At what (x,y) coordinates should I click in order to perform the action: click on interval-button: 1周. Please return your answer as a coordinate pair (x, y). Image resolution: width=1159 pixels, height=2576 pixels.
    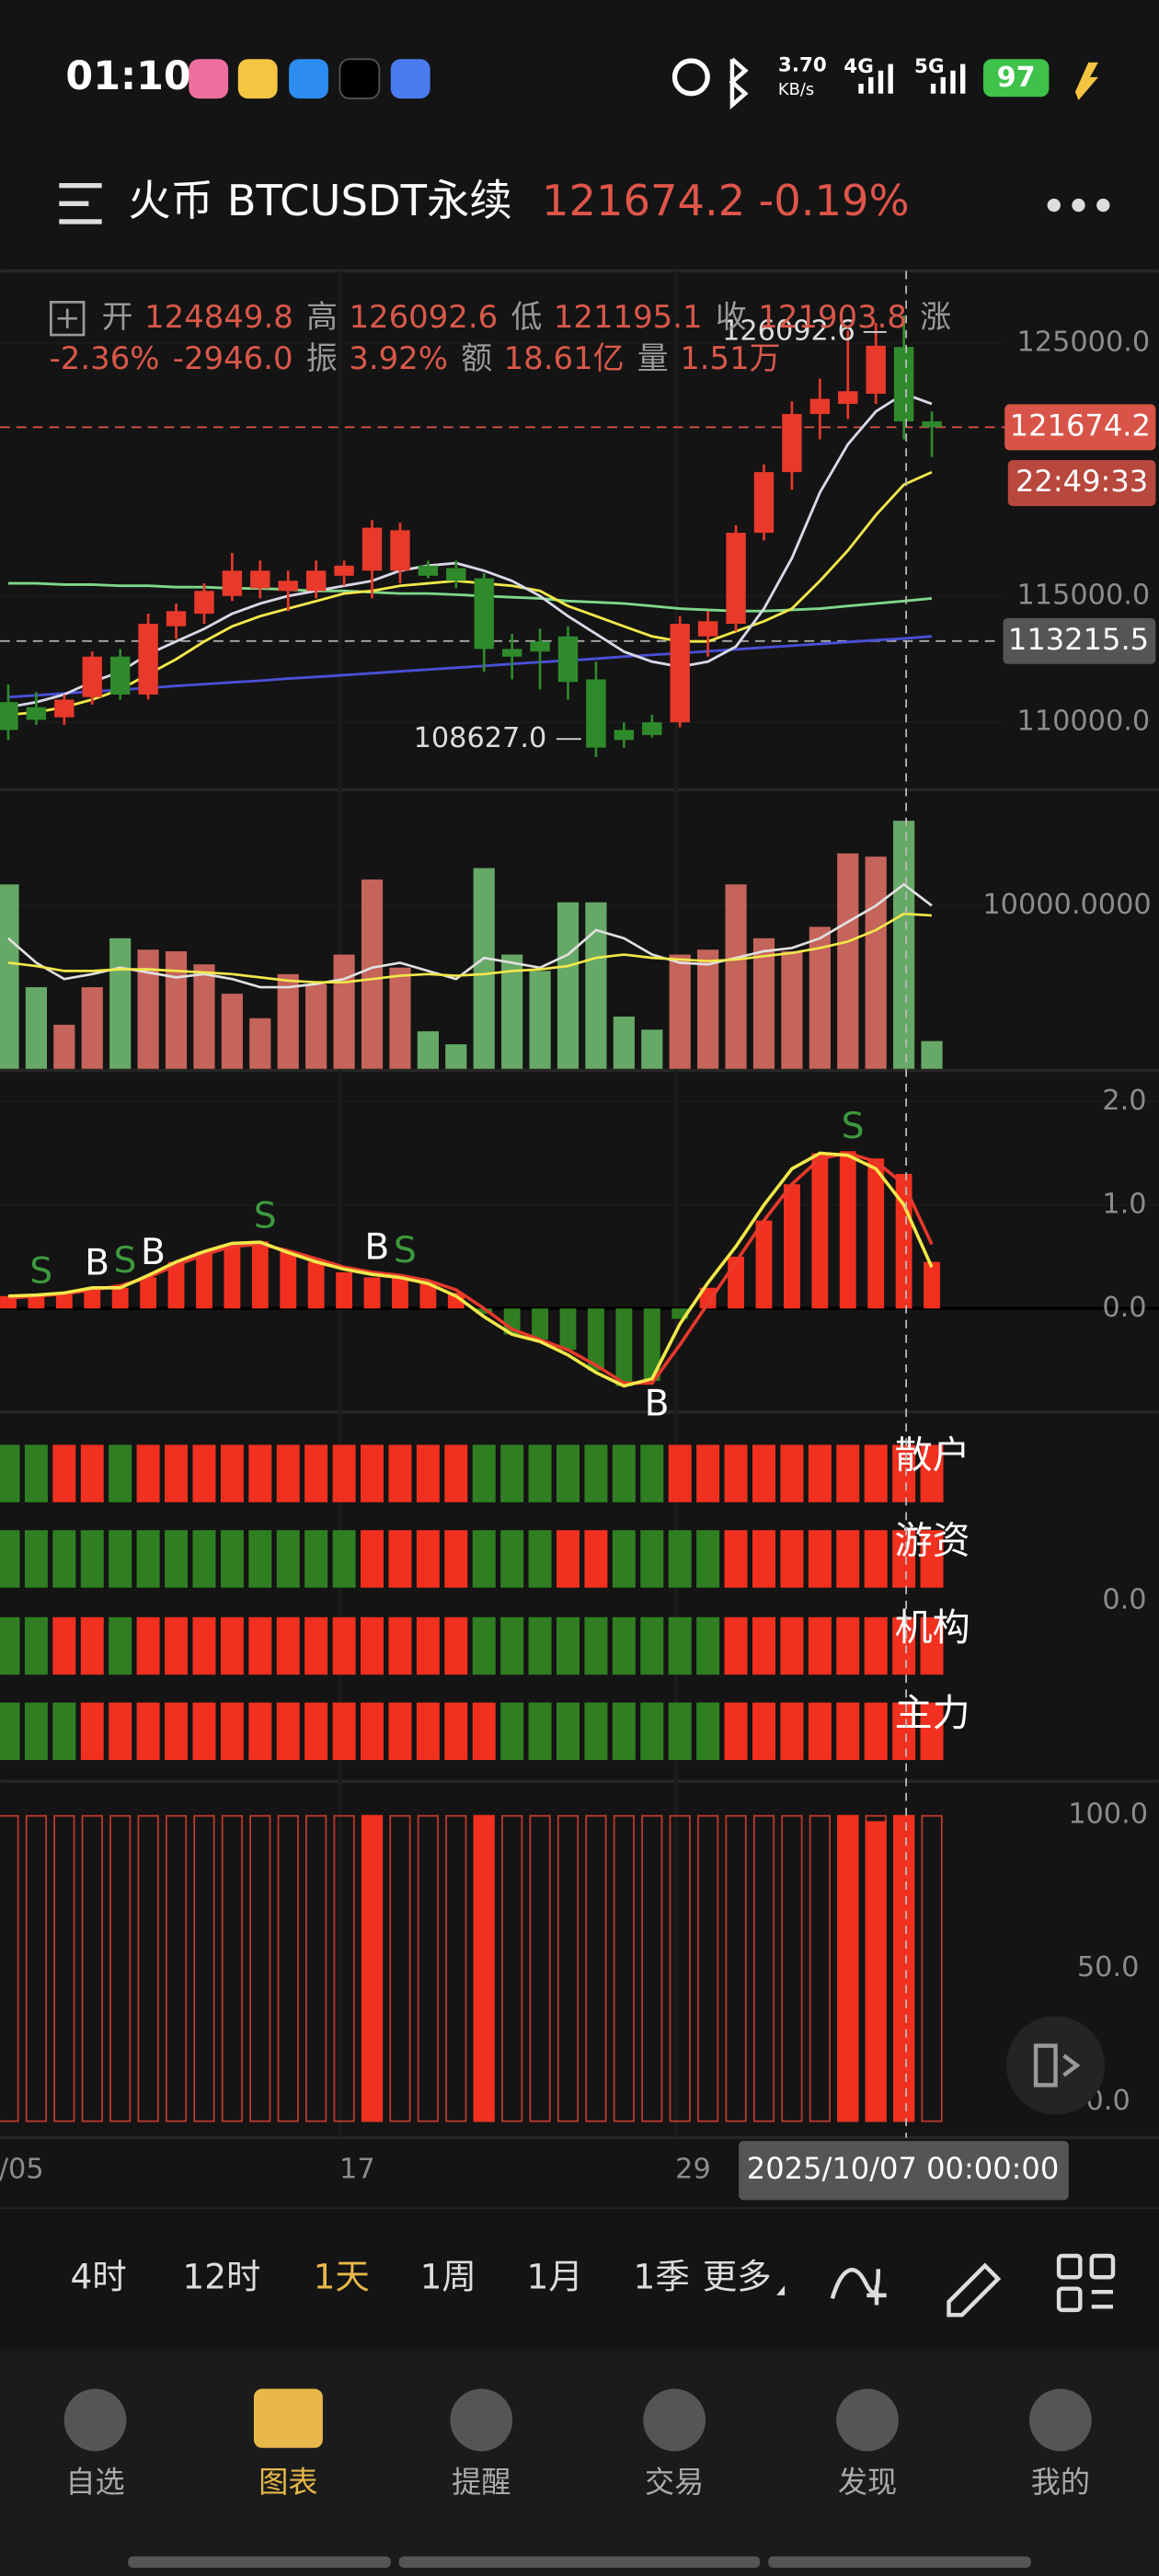
    Looking at the image, I should click on (448, 2276).